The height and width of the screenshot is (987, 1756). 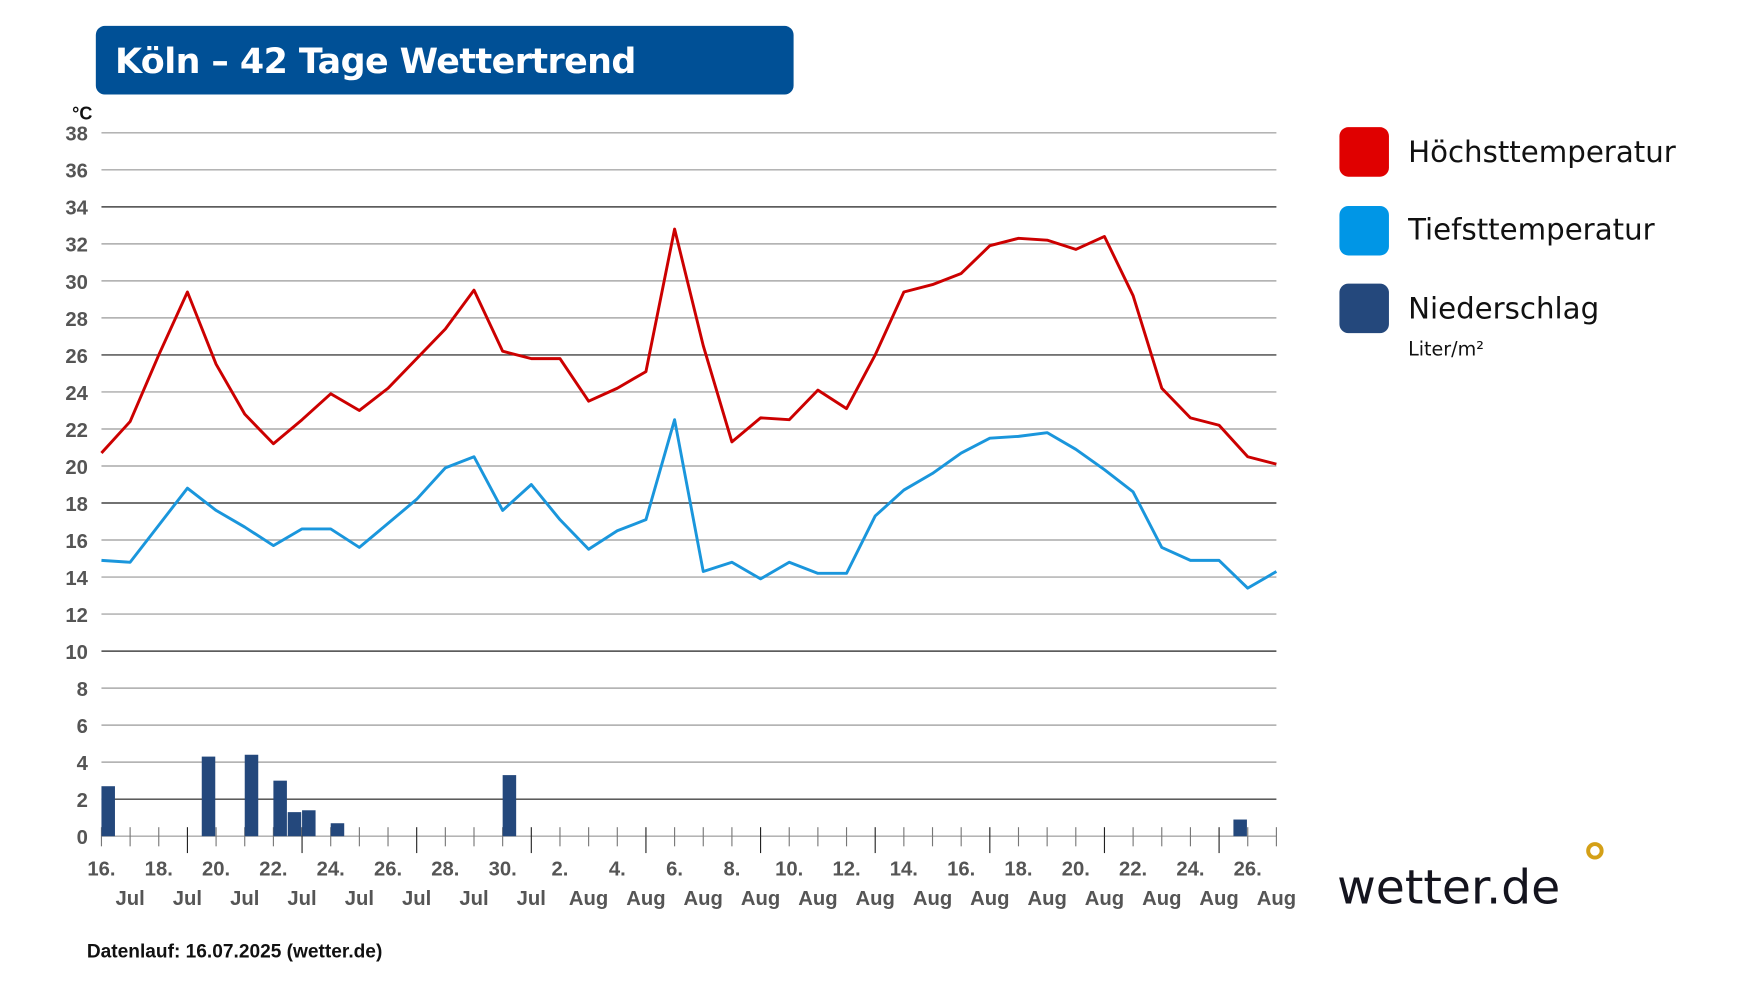 What do you see at coordinates (76, 172) in the screenshot?
I see `y-tick-label: 36` at bounding box center [76, 172].